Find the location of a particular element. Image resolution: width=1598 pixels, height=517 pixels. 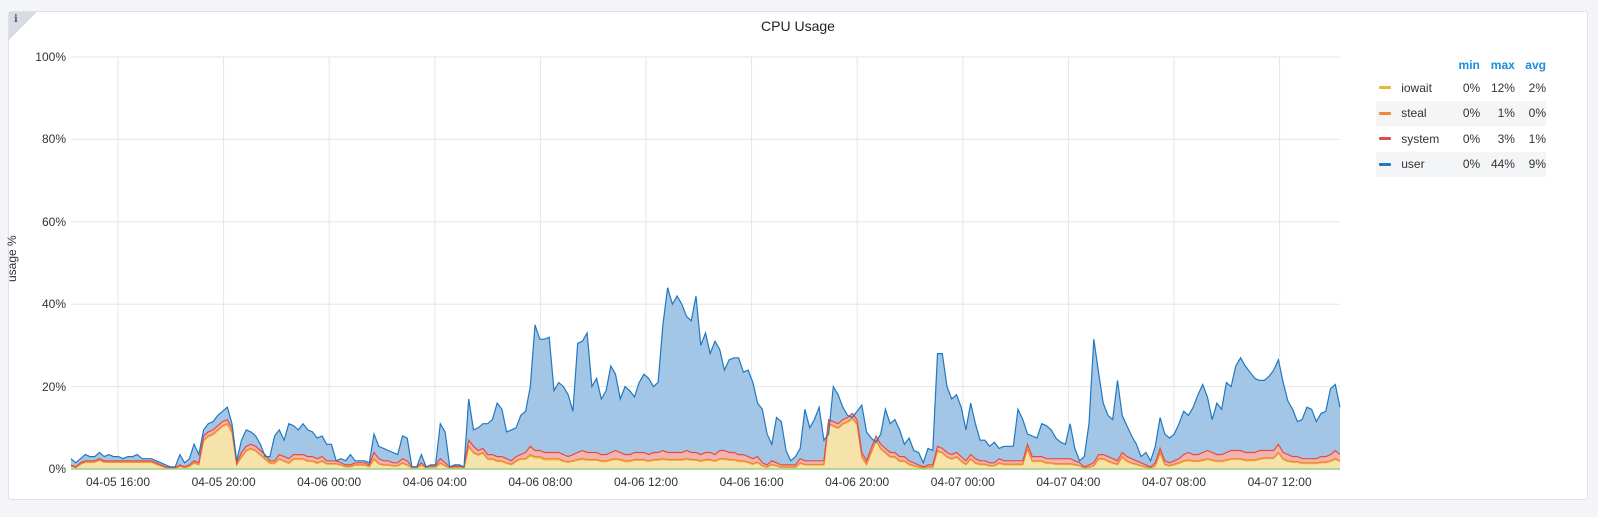

iowait-line is located at coordinates (705, 444).